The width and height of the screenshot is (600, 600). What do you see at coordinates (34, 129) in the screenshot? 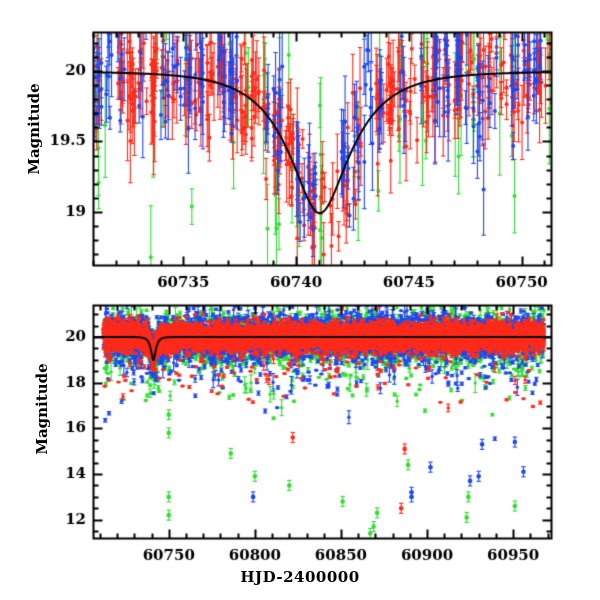
I see `top-panel-y-axis-label: Magnitude` at bounding box center [34, 129].